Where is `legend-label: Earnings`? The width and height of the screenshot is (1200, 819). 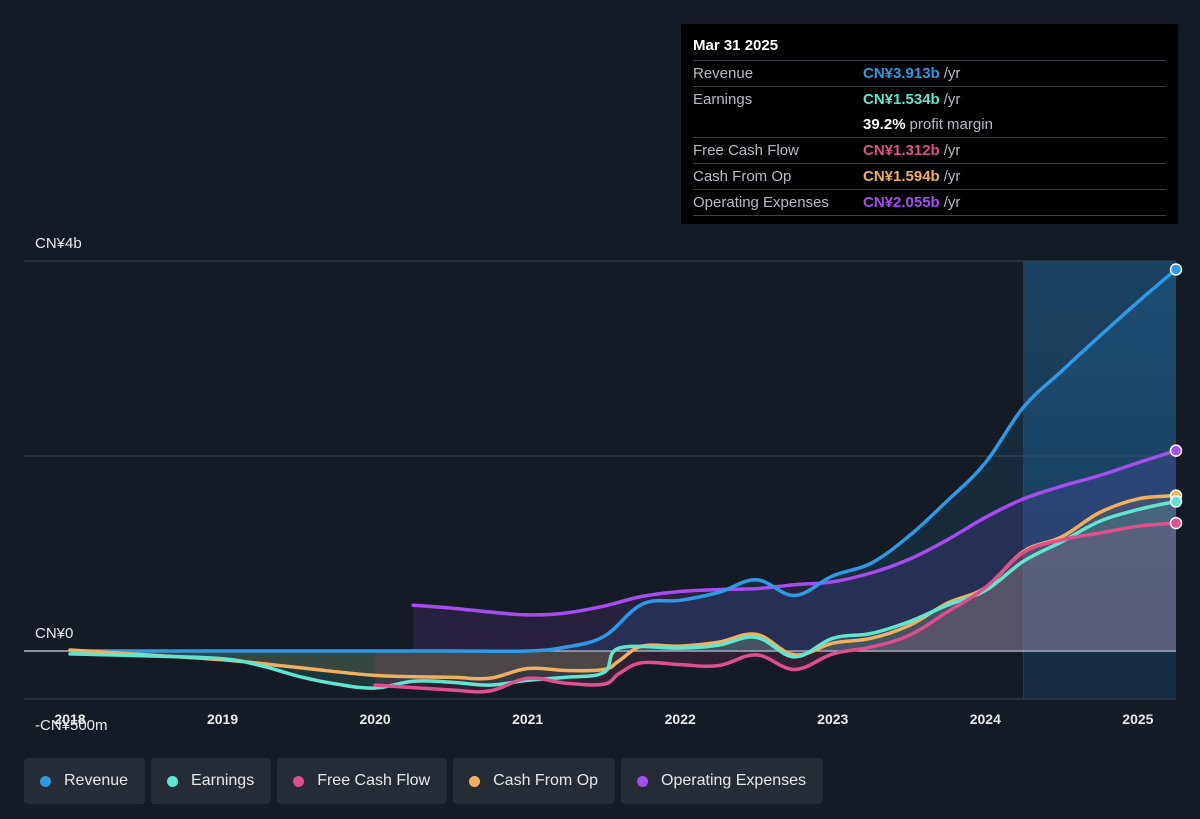
legend-label: Earnings is located at coordinates (223, 780).